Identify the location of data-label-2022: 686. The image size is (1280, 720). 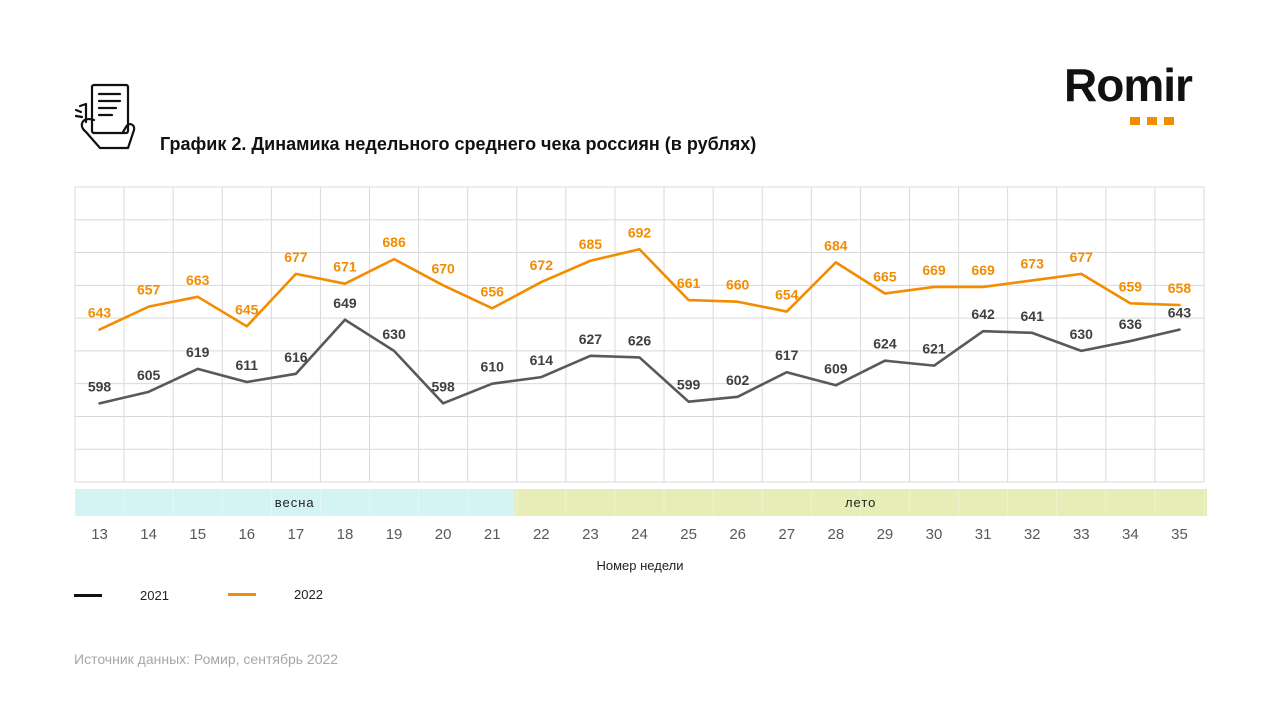
(394, 242).